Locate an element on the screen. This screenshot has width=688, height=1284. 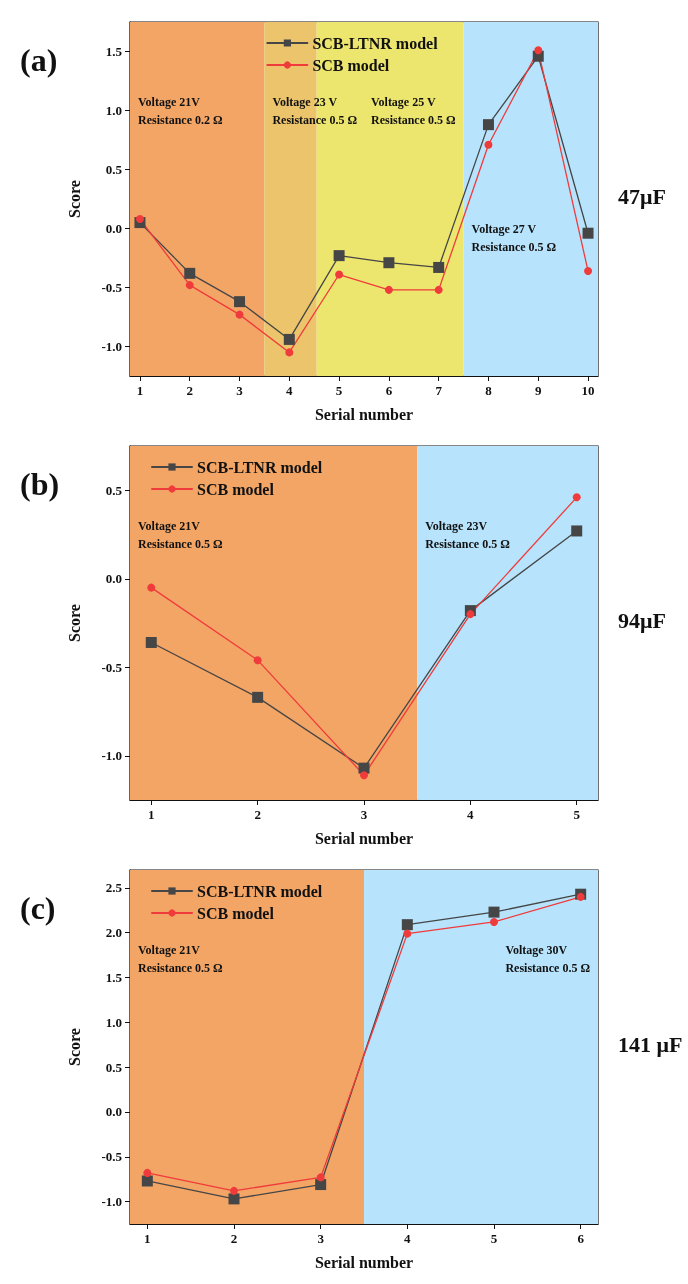
text: (b) is located at coordinates (40, 484).